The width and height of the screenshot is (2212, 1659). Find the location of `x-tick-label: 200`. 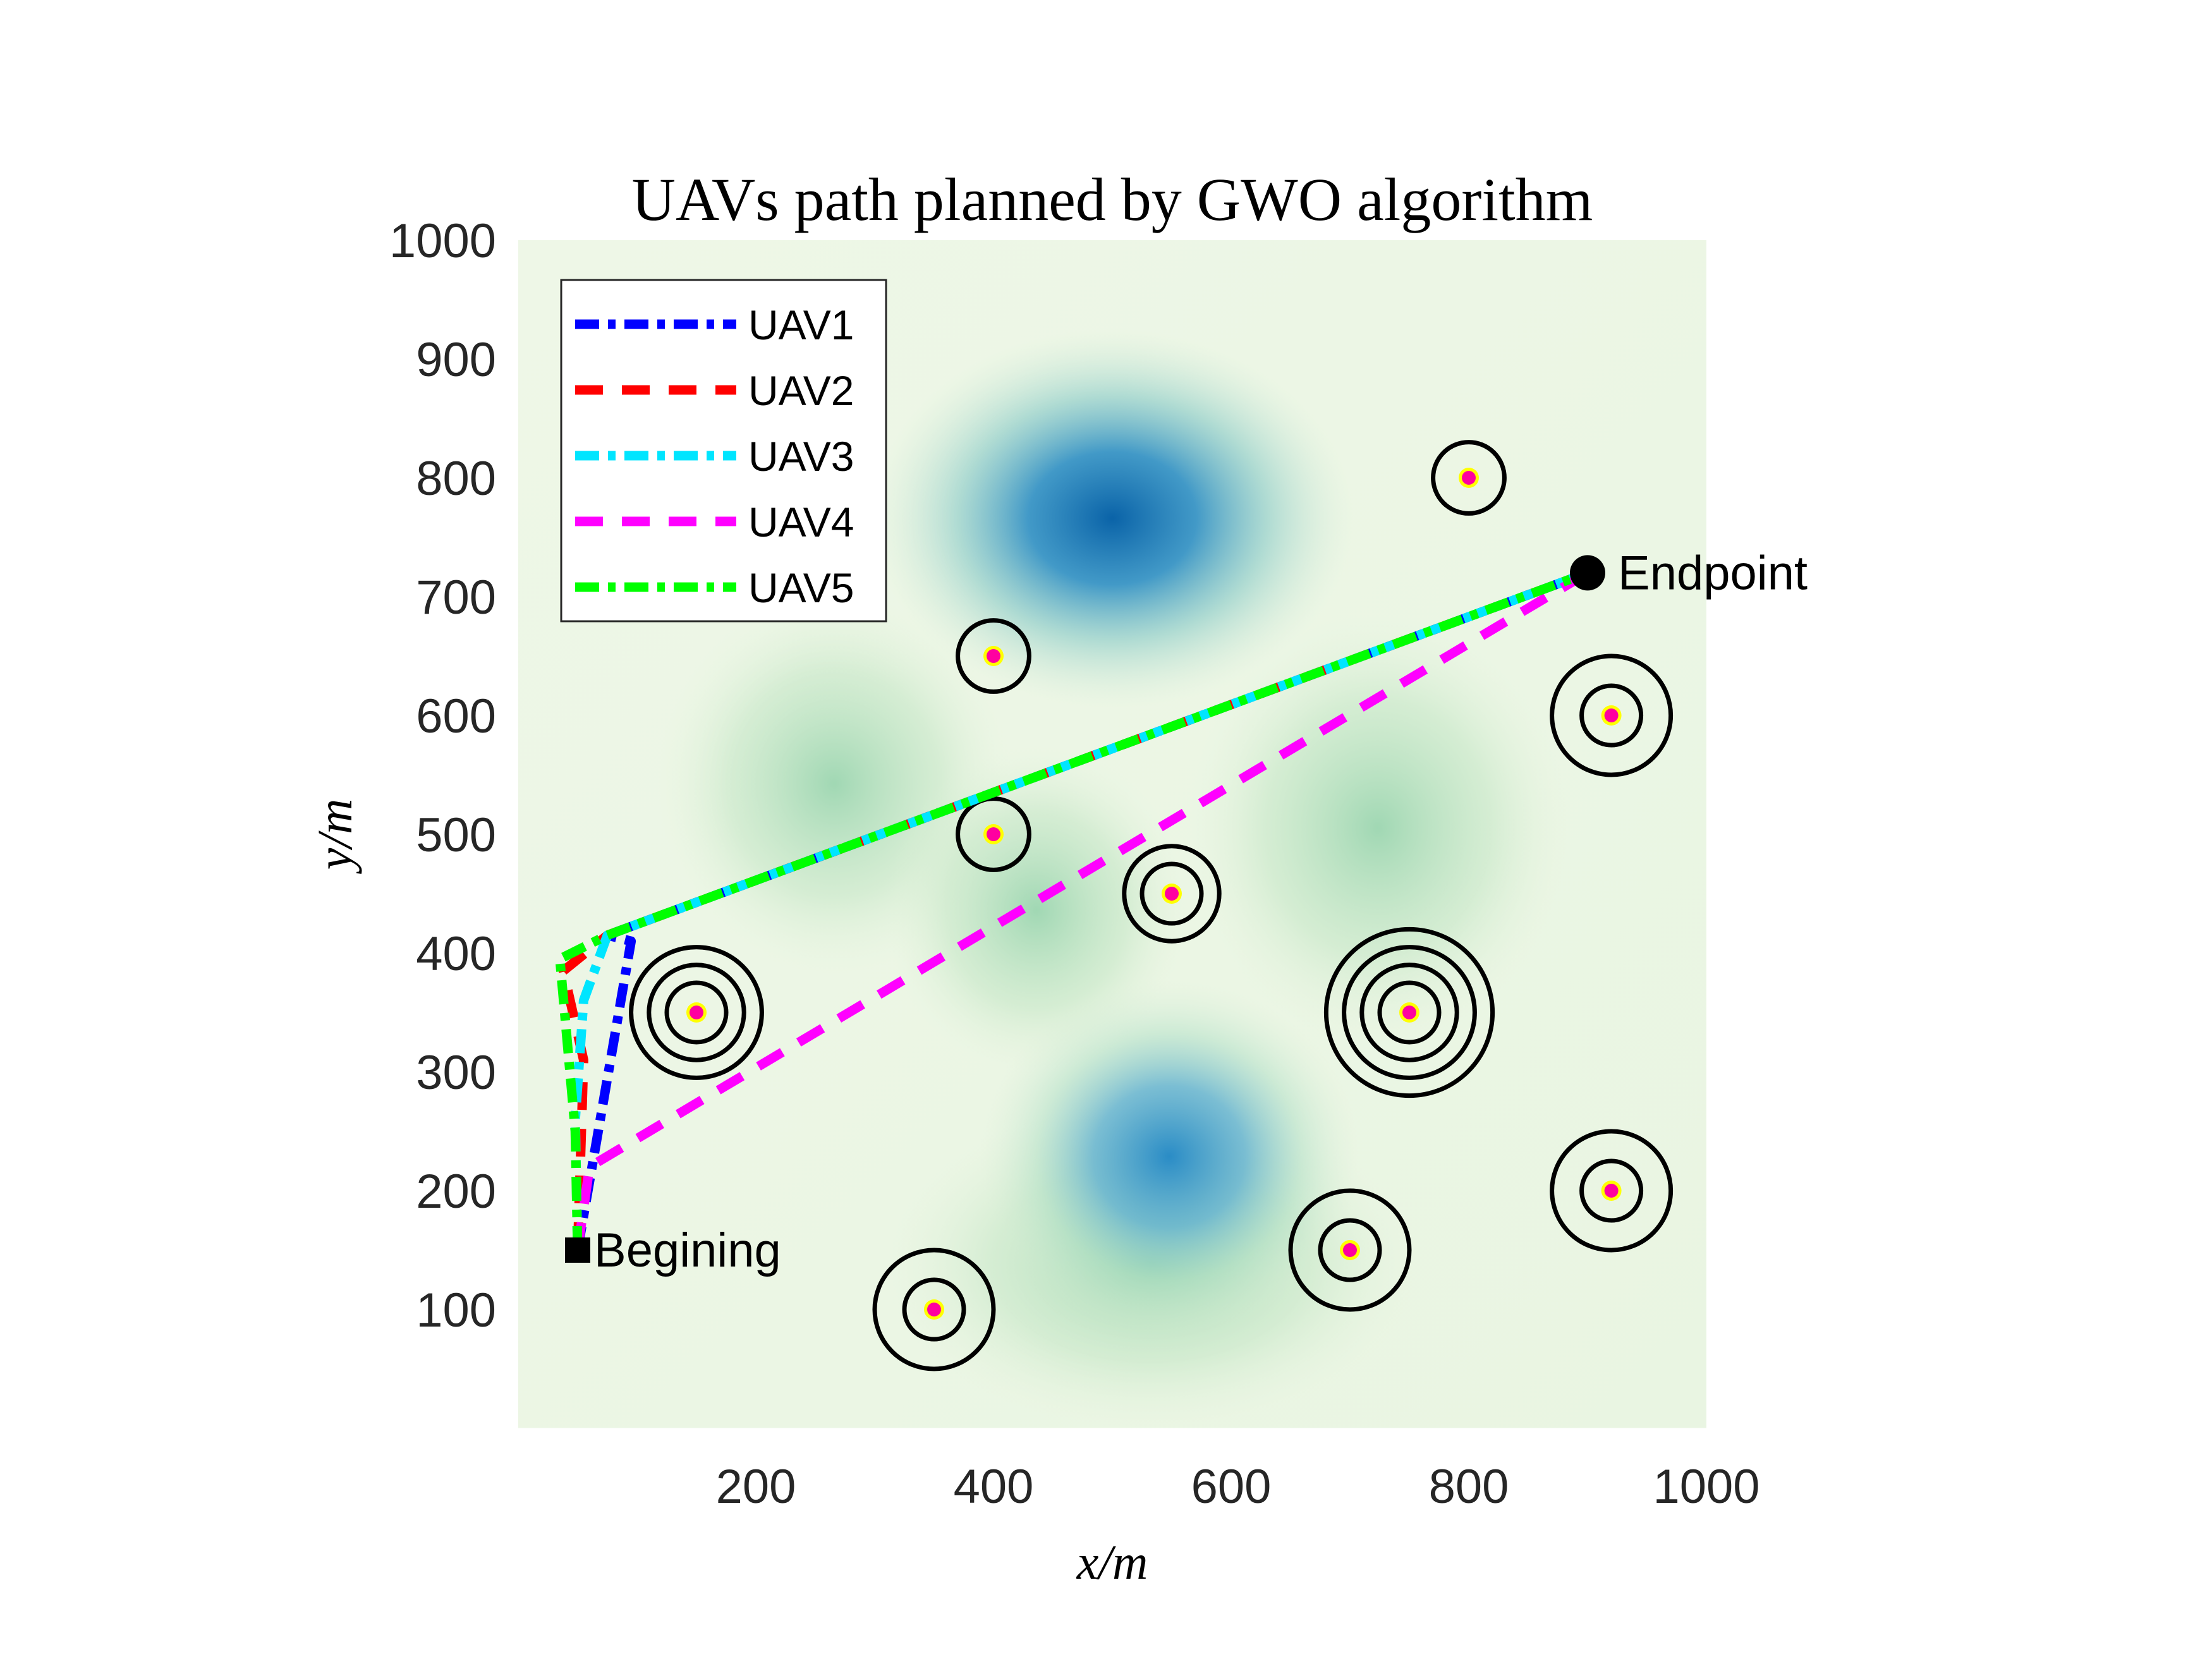

x-tick-label: 200 is located at coordinates (756, 1487).